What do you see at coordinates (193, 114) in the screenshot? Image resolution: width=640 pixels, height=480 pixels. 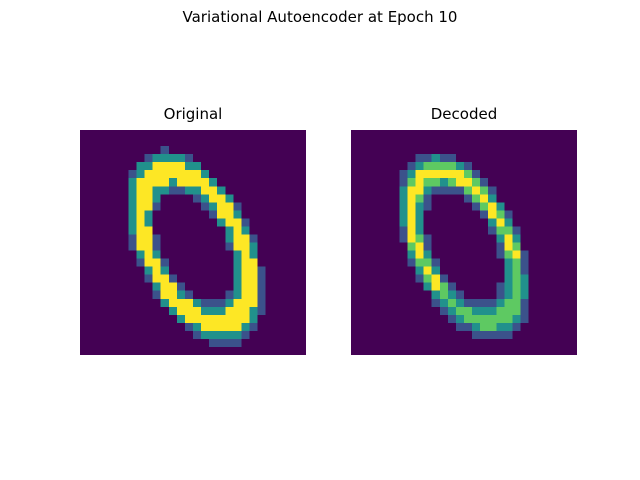 I see `original-panel-title: Original` at bounding box center [193, 114].